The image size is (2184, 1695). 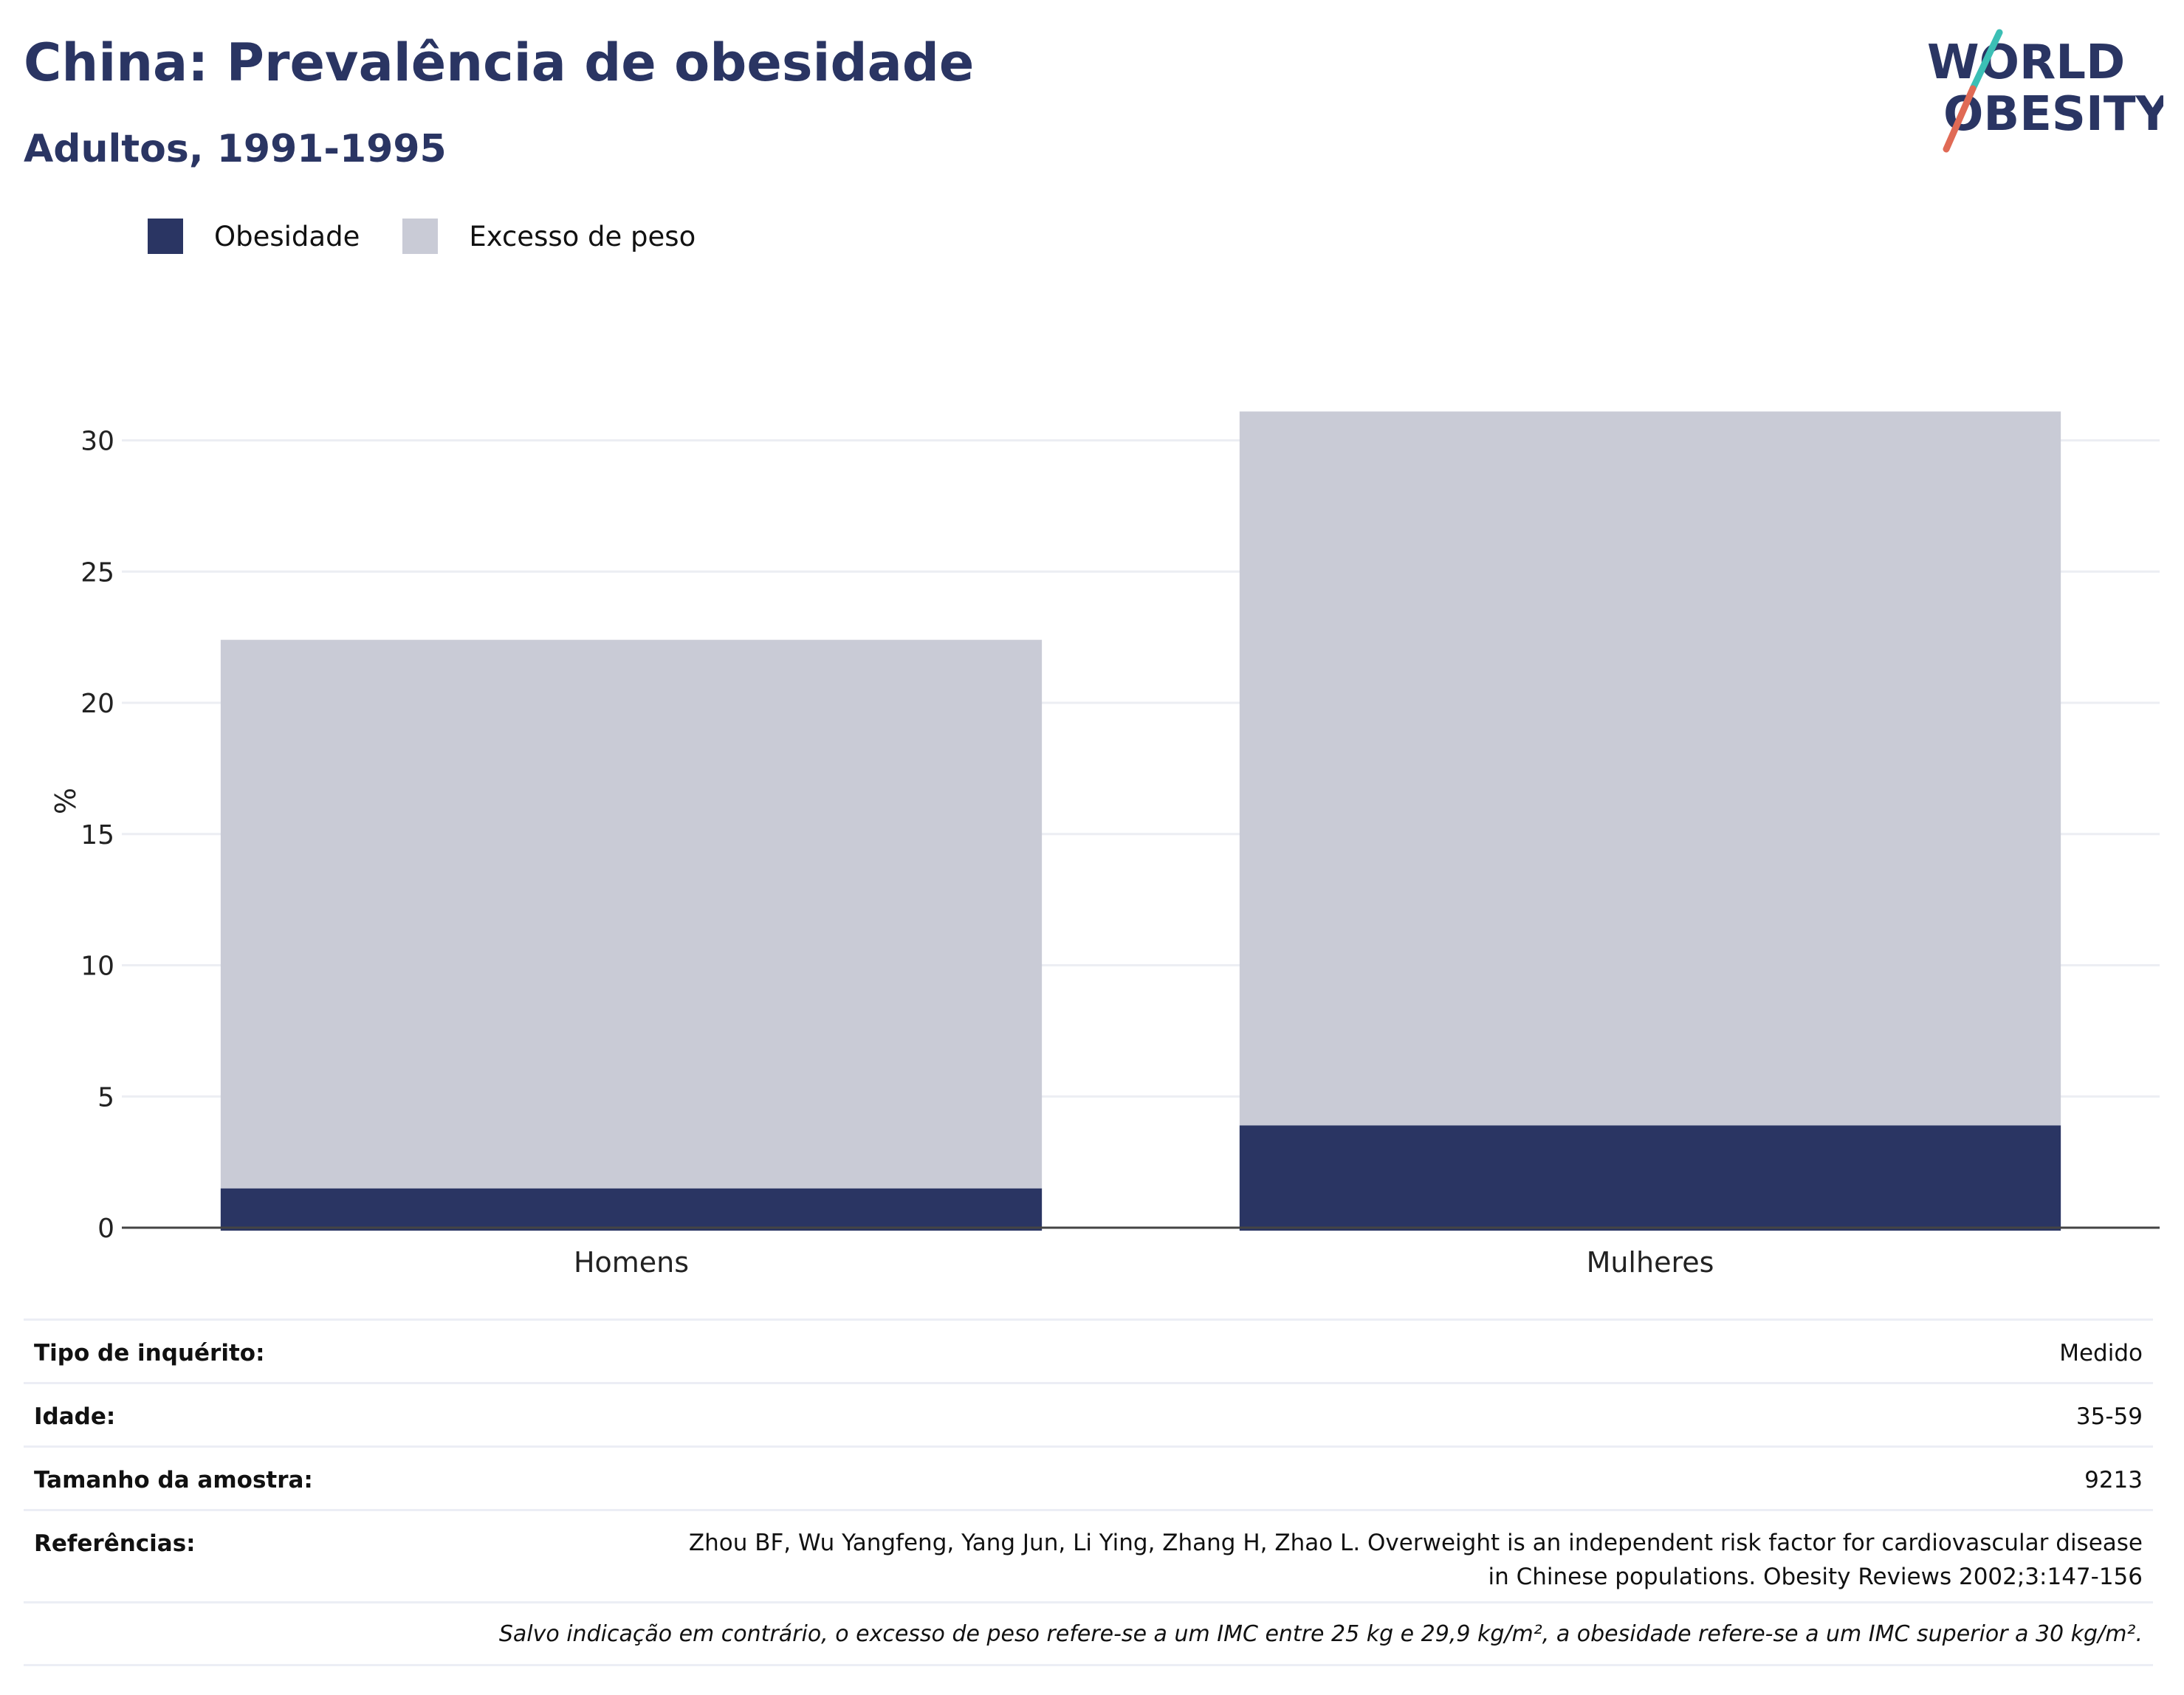 What do you see at coordinates (2026, 62) in the screenshot?
I see `logo-line-1: WORLD` at bounding box center [2026, 62].